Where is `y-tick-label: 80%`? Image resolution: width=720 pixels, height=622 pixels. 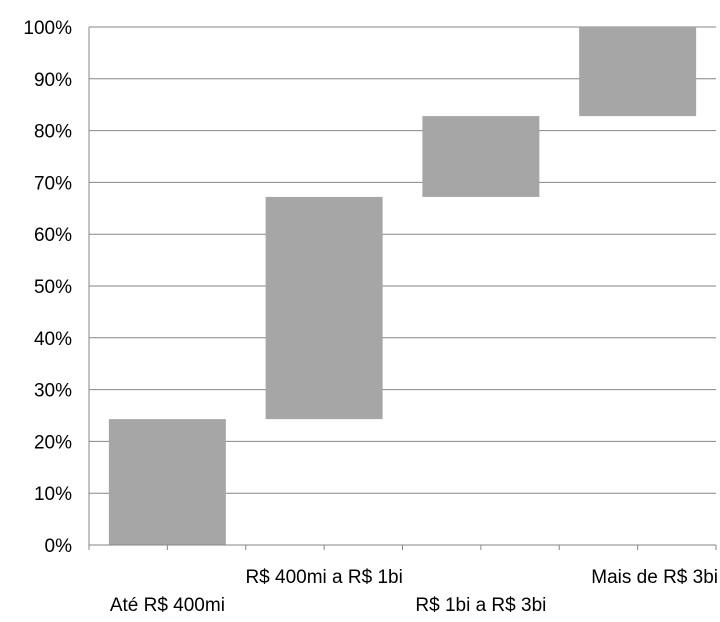
y-tick-label: 80% is located at coordinates (53, 132).